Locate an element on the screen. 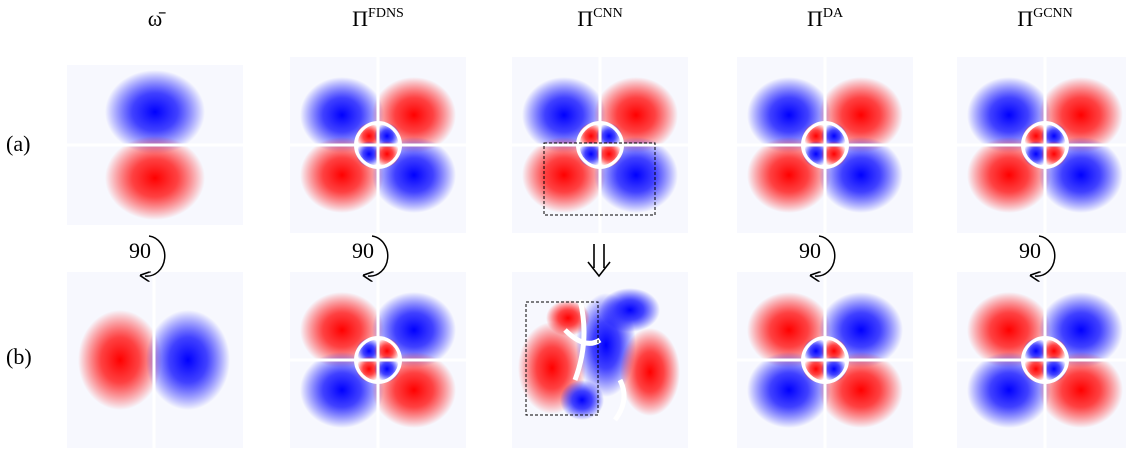  column-header: ΠCNN is located at coordinates (599, 18).